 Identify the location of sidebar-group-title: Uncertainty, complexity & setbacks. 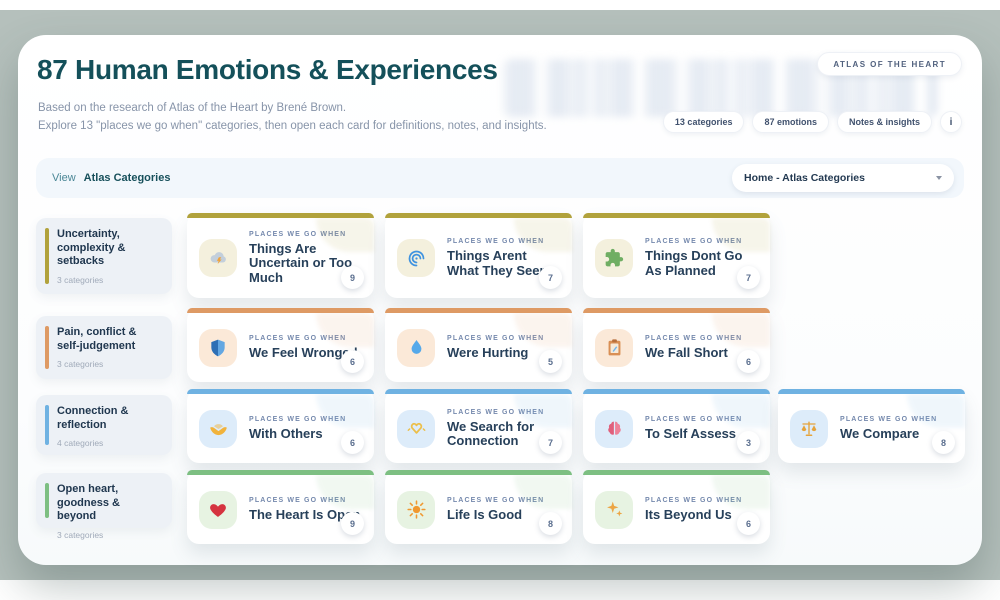
(91, 247).